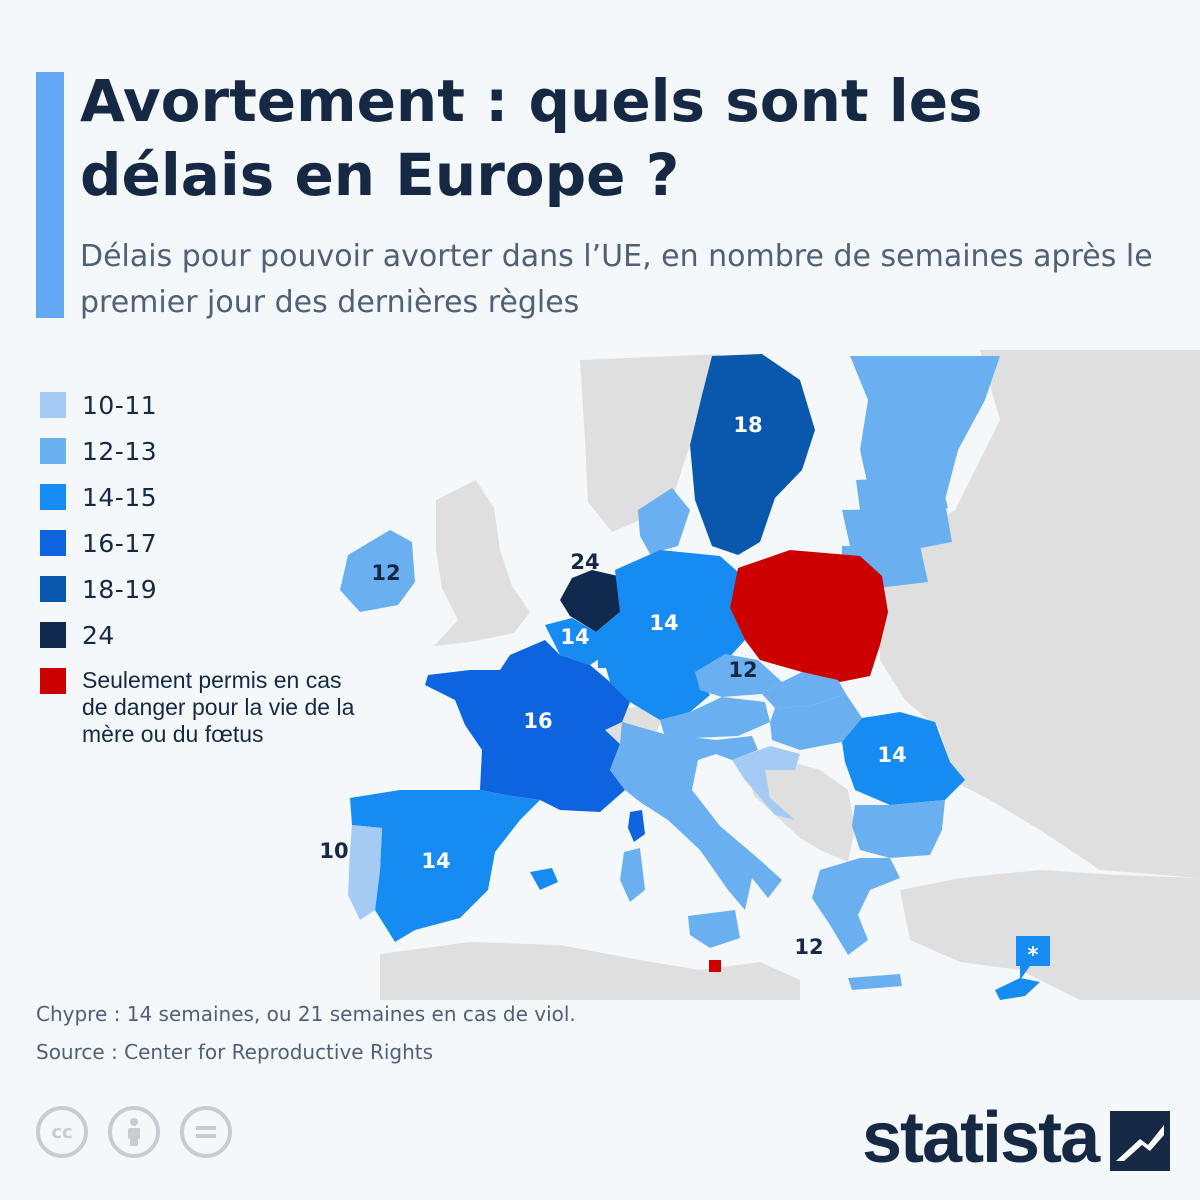 This screenshot has width=1200, height=1200. I want to click on country-spain, so click(445, 866).